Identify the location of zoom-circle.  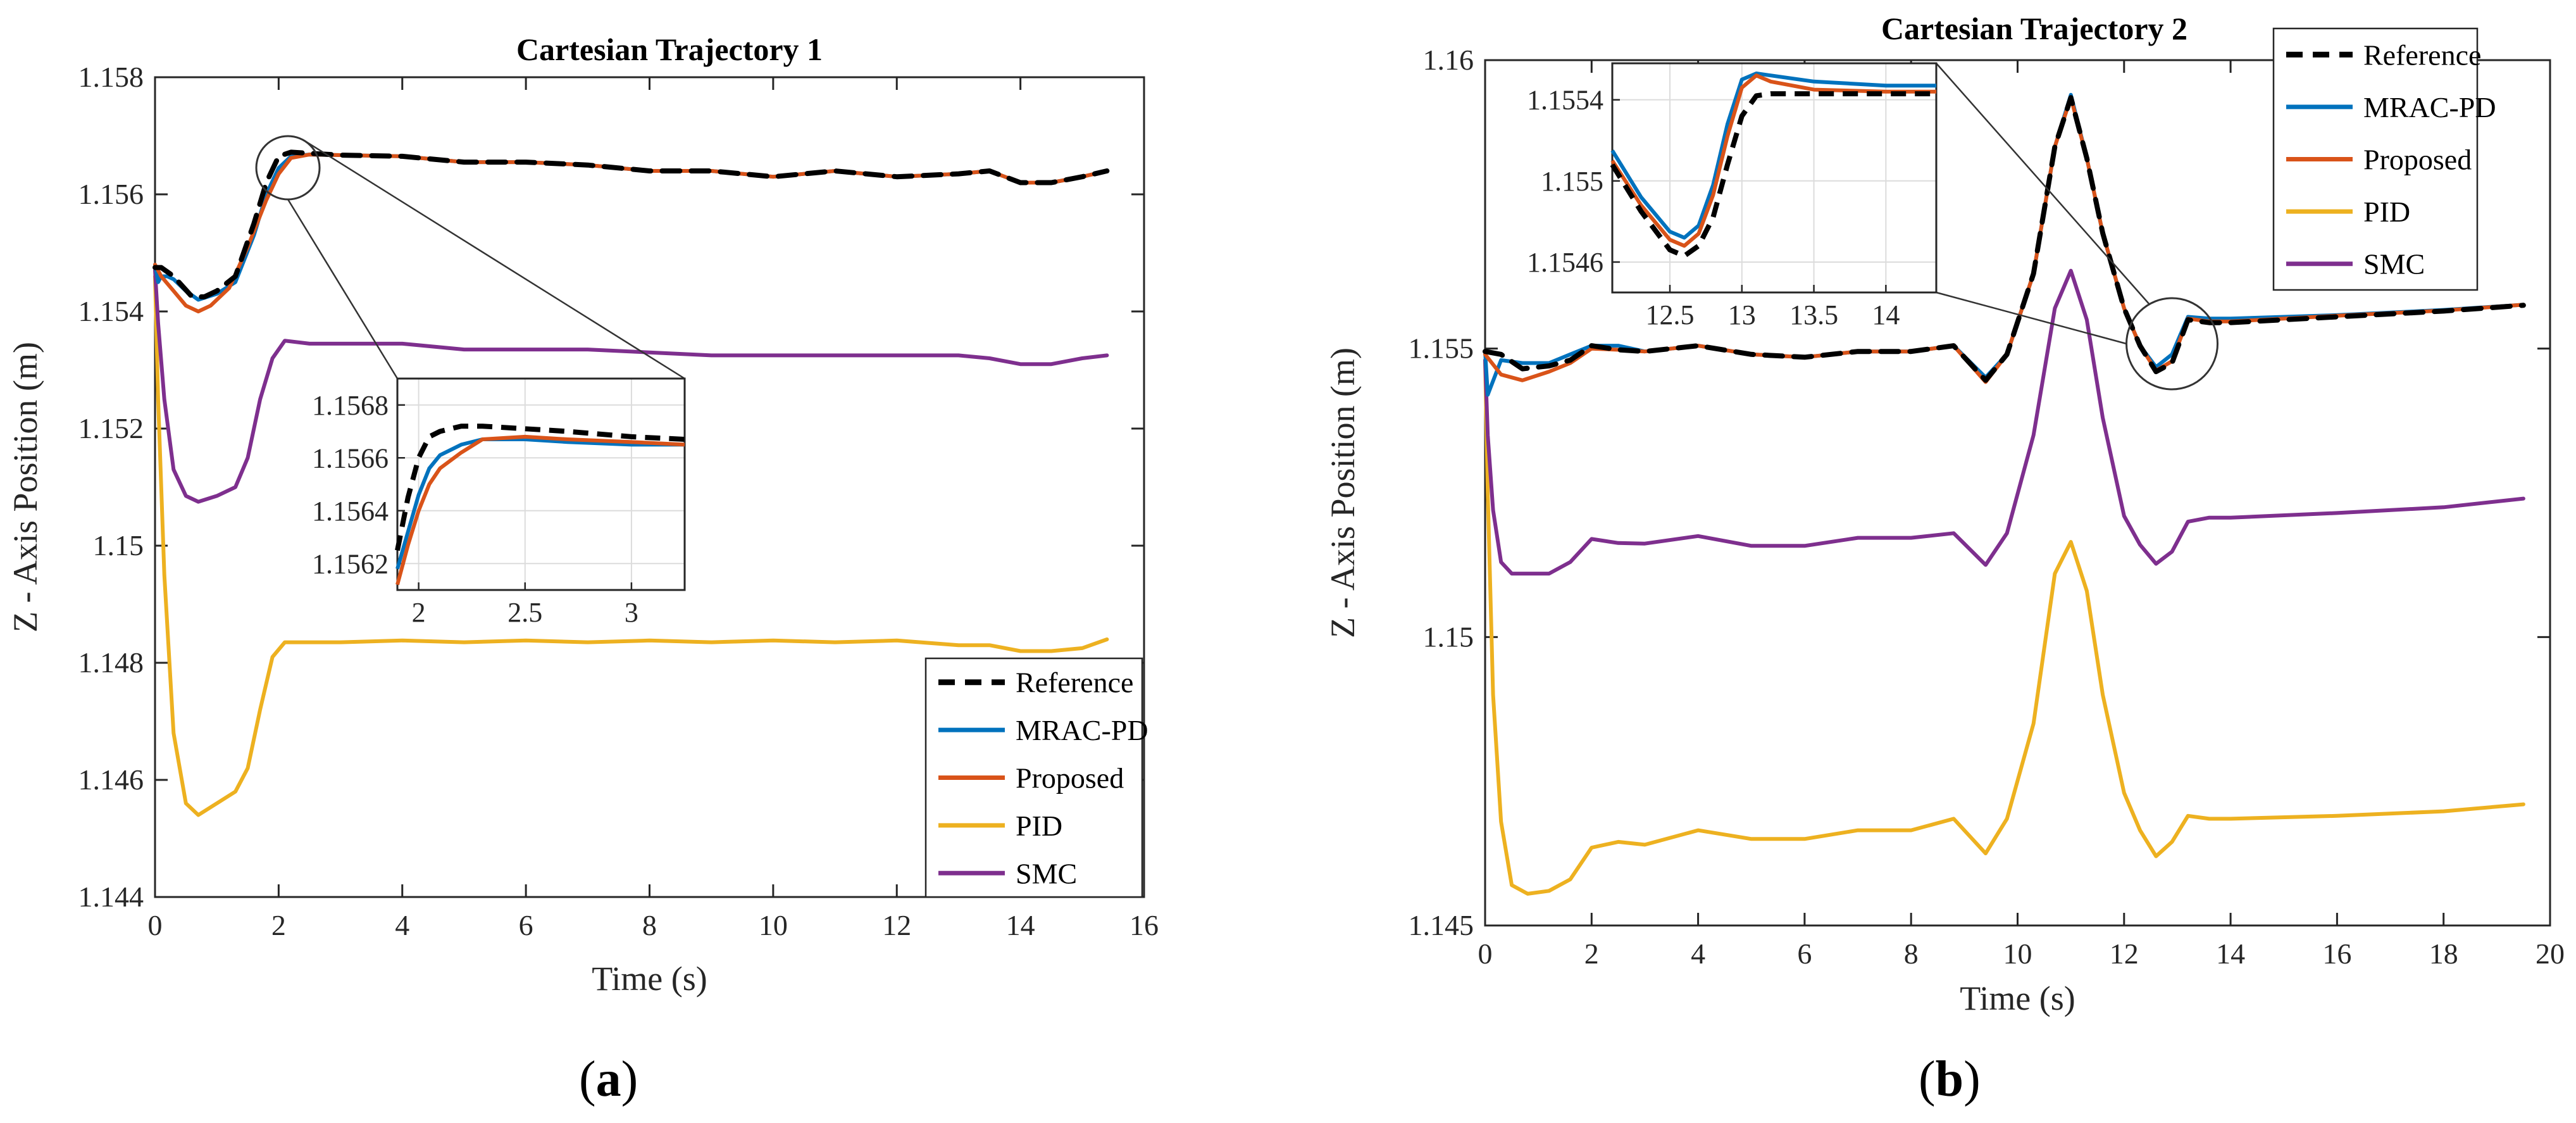
(288, 168).